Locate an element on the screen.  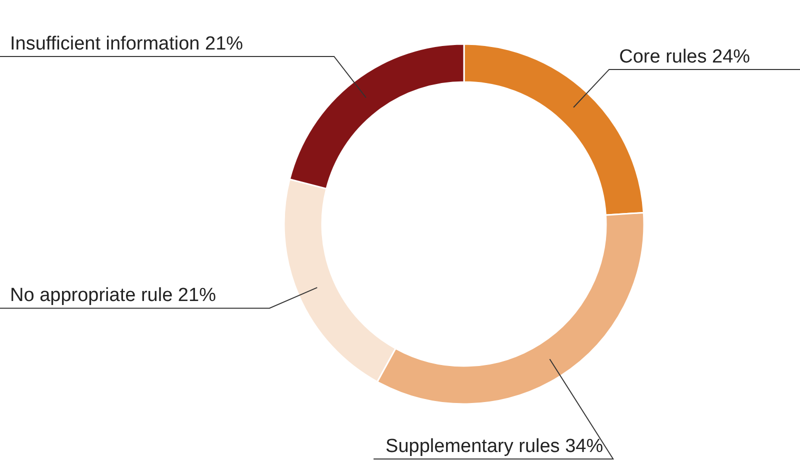
slice-label: Core rules 24% is located at coordinates (684, 57).